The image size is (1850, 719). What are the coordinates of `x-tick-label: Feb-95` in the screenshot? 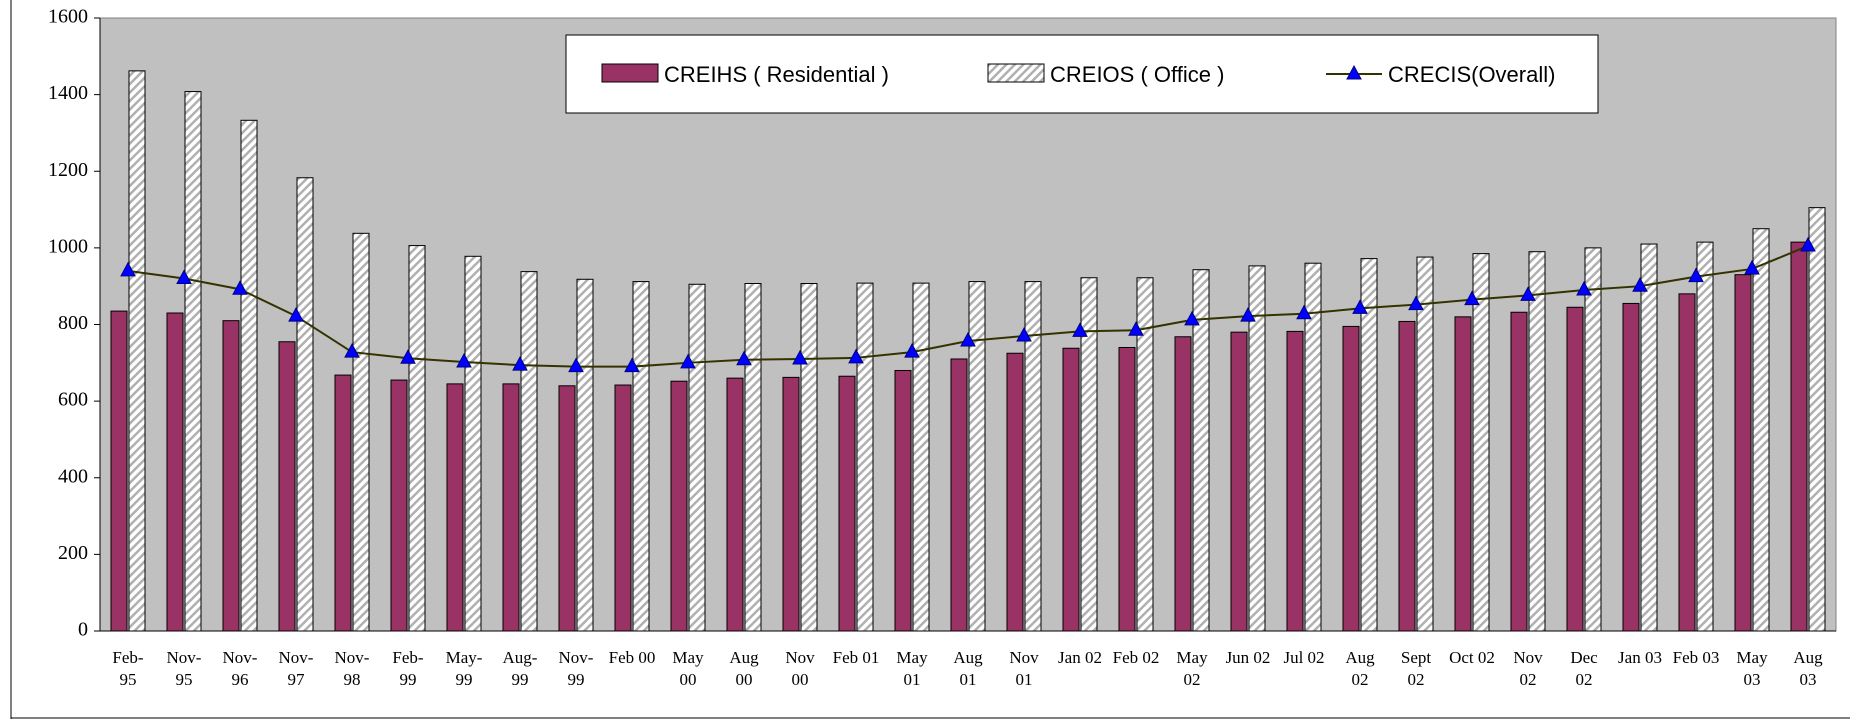 It's located at (128, 668).